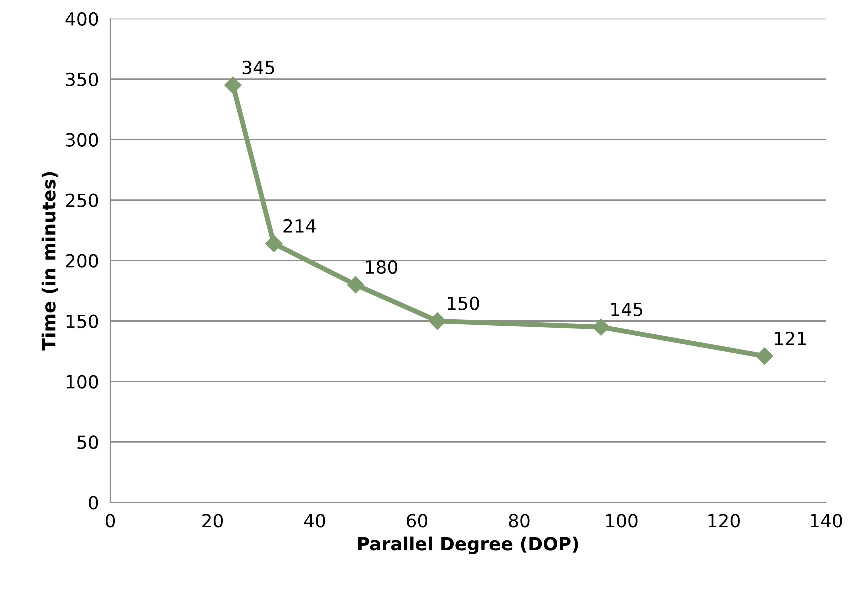  What do you see at coordinates (790, 339) in the screenshot?
I see `data-label: 121` at bounding box center [790, 339].